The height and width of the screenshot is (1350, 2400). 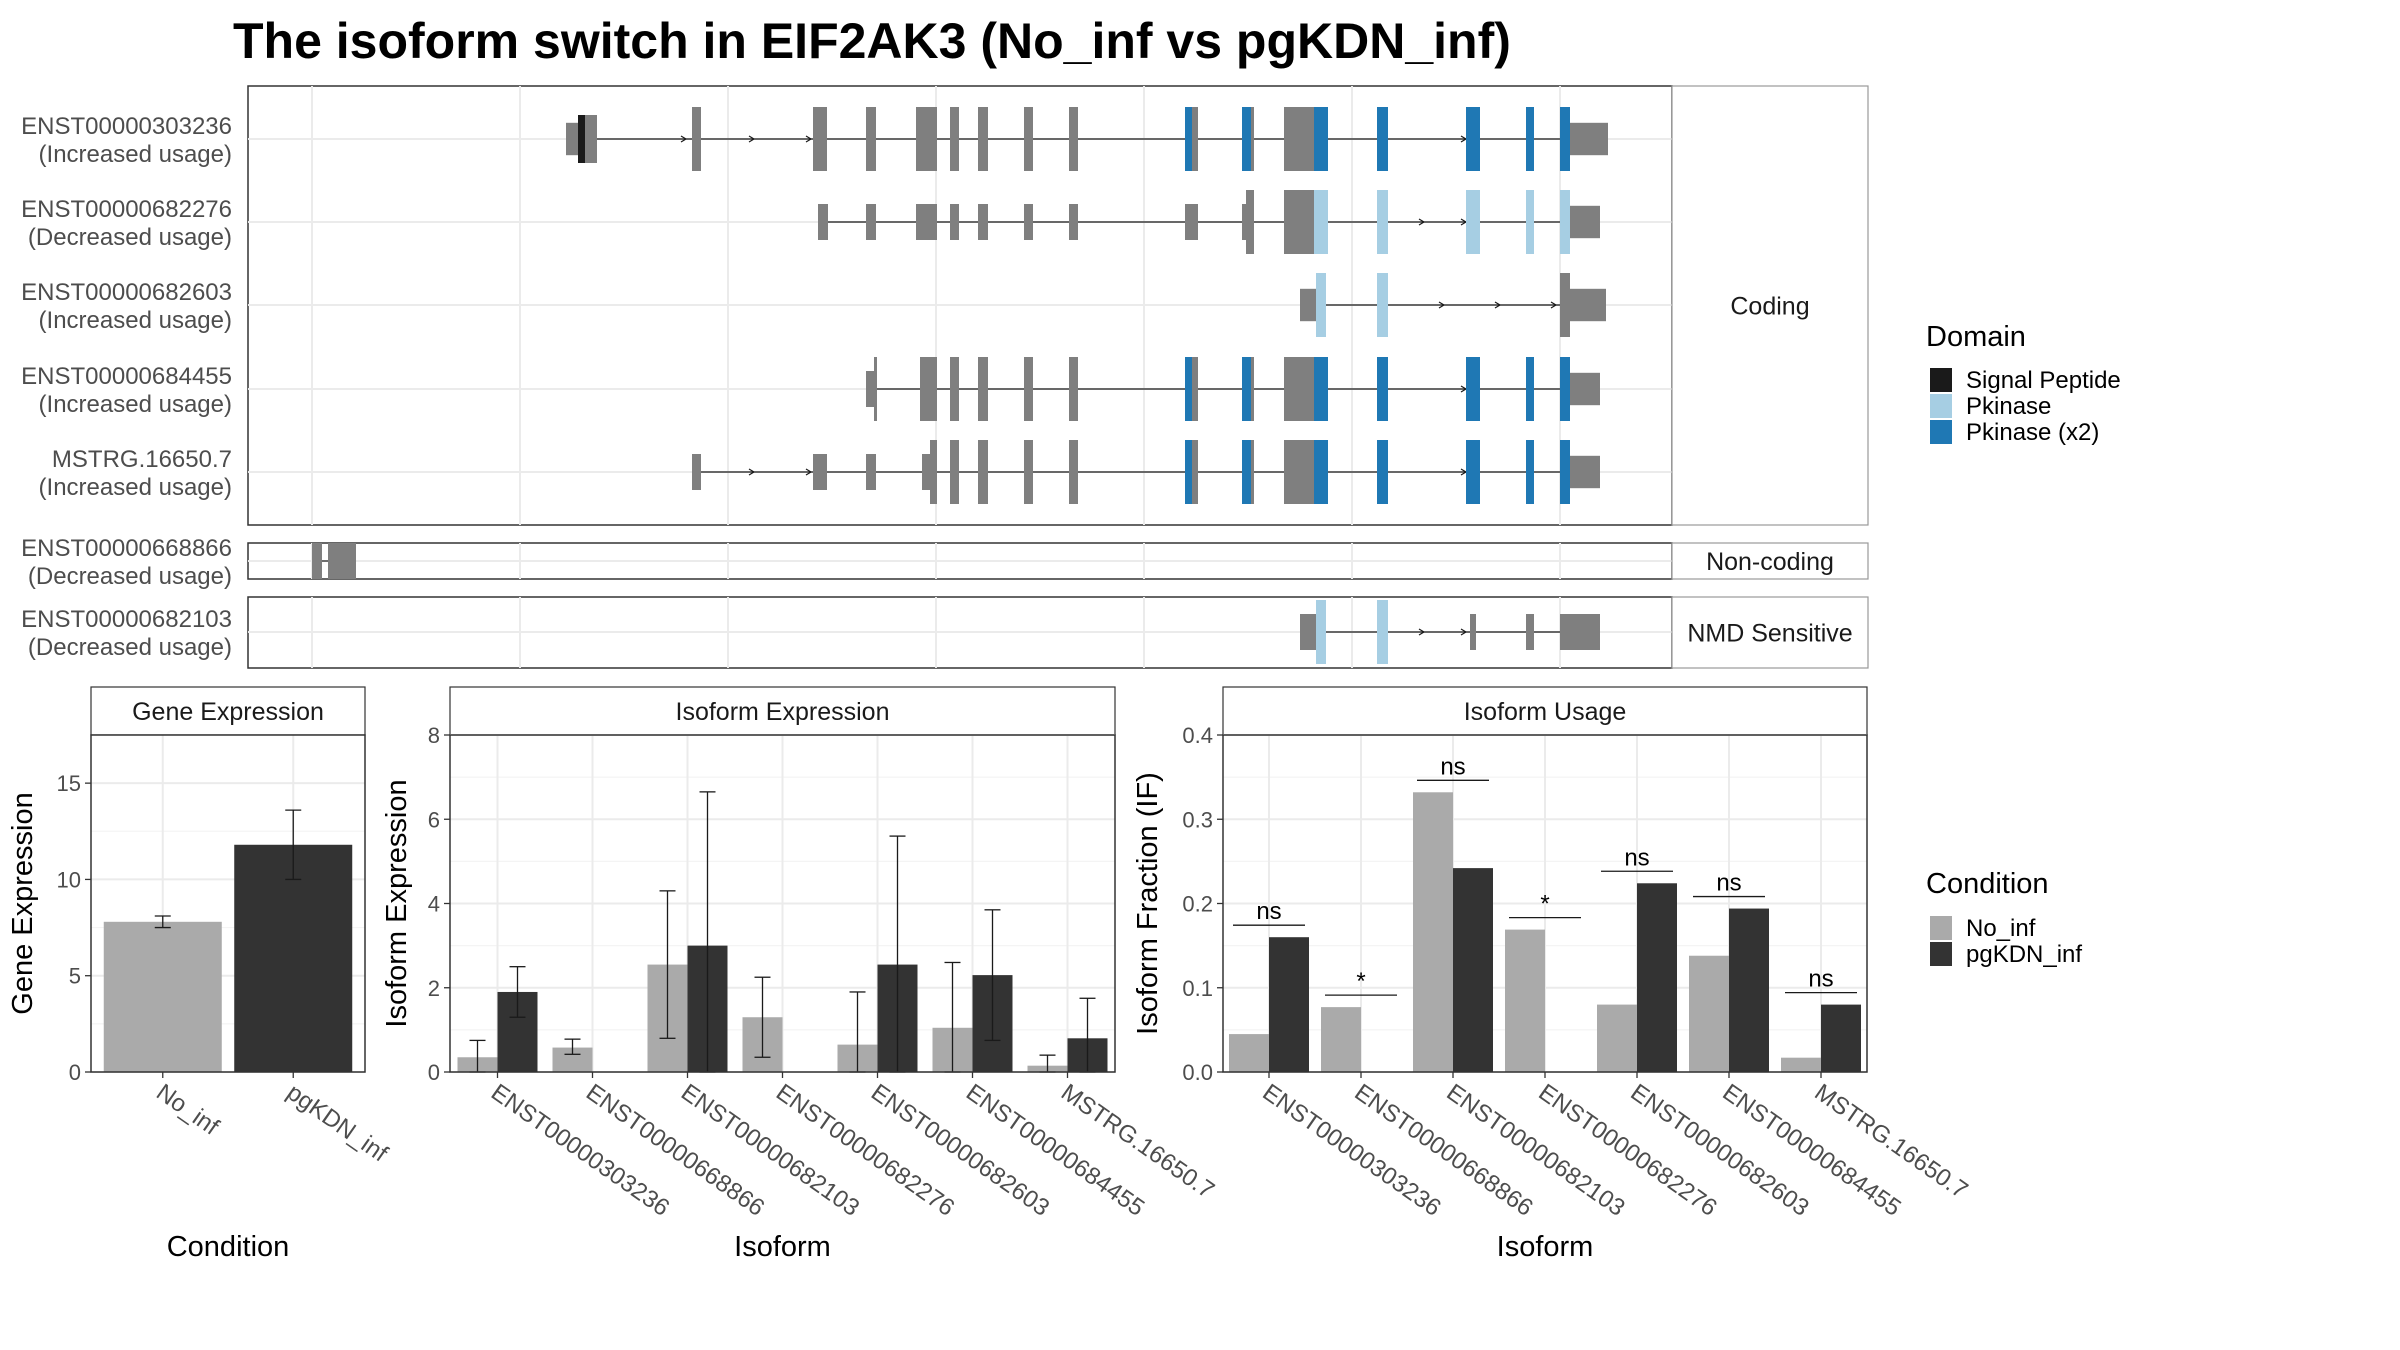 What do you see at coordinates (960, 1150) in the screenshot?
I see `x-tick-label: ENST00000682603` at bounding box center [960, 1150].